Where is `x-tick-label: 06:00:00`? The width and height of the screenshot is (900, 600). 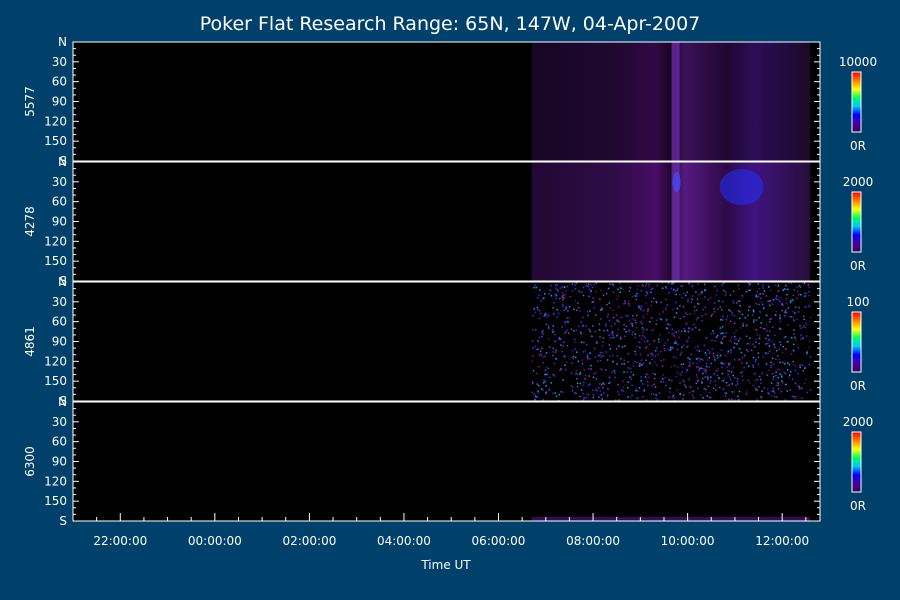
x-tick-label: 06:00:00 is located at coordinates (499, 541).